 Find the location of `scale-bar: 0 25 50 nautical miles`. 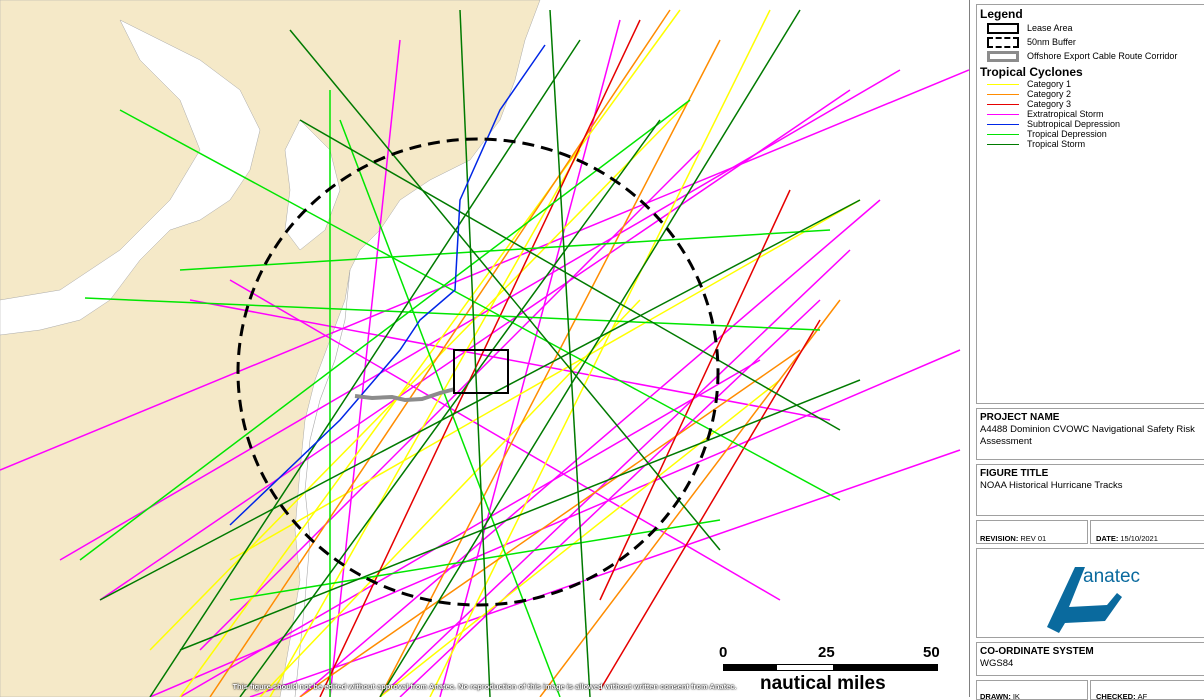

scale-bar: 0 25 50 nautical miles is located at coordinates (829, 669).